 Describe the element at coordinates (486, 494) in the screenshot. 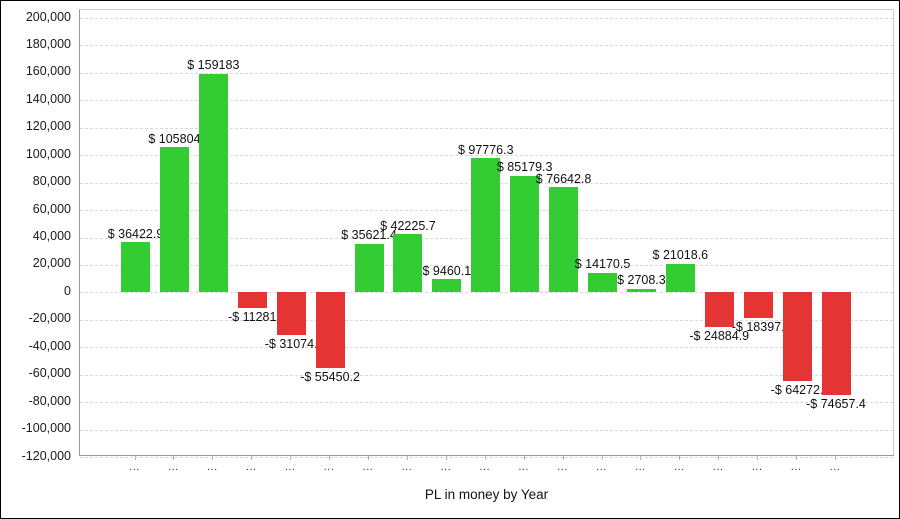

I see `x-axis-title: PL in money by Year` at that location.